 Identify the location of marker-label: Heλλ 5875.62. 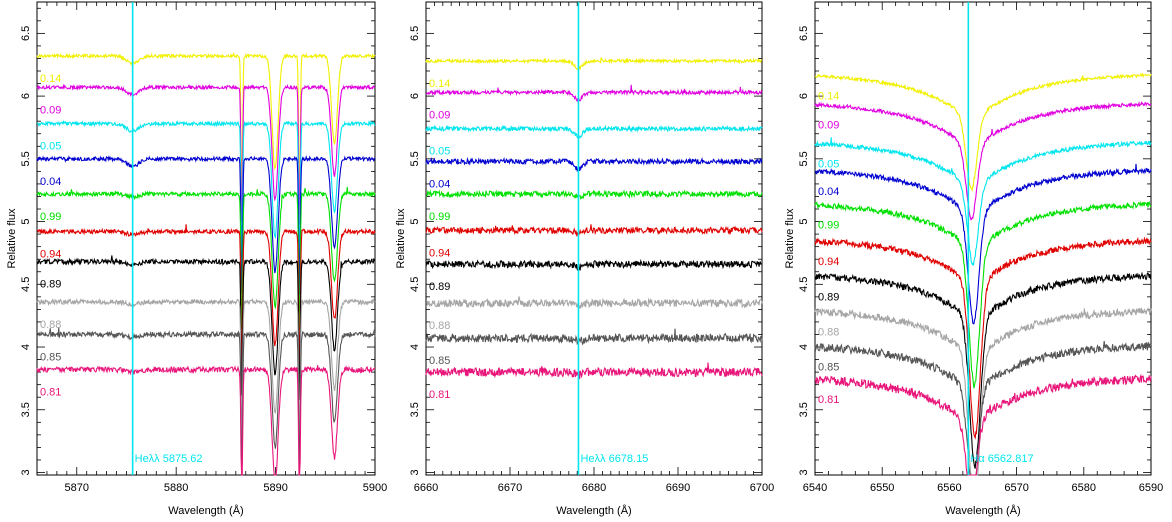
(169, 459).